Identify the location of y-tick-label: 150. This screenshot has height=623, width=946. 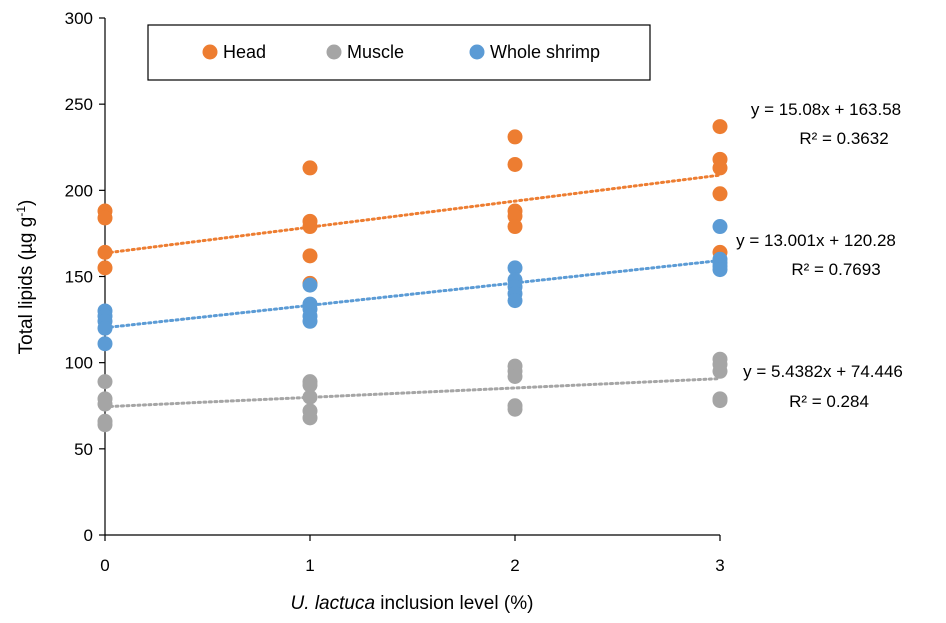
(79, 277).